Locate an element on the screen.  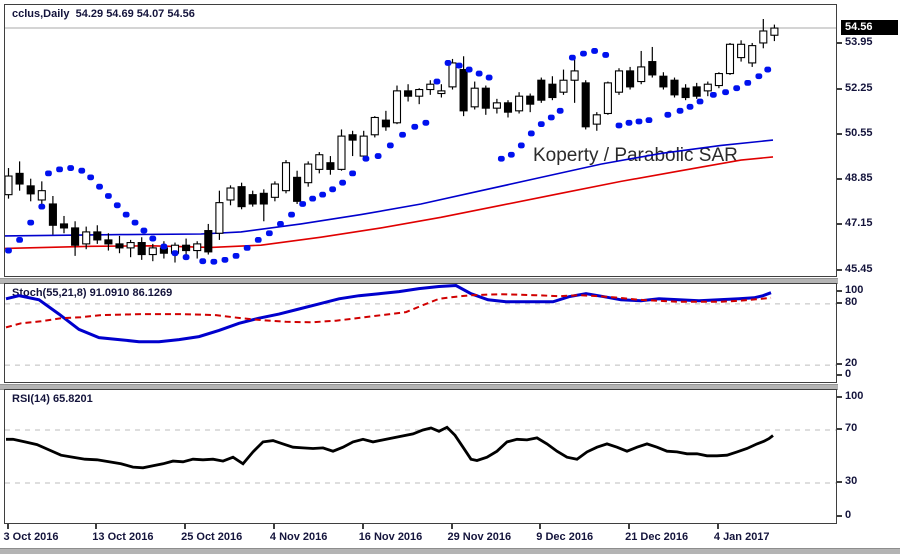
chart-header-label: cclus,Daily 54.29 54.69 54.07 54.56 is located at coordinates (103, 14).